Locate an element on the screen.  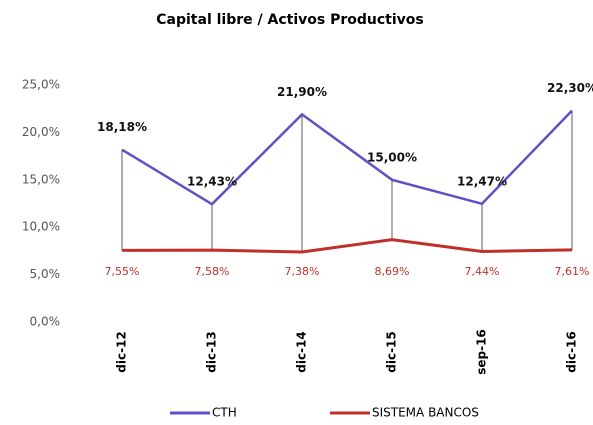
x-tick-label: dic-14 is located at coordinates (302, 352).